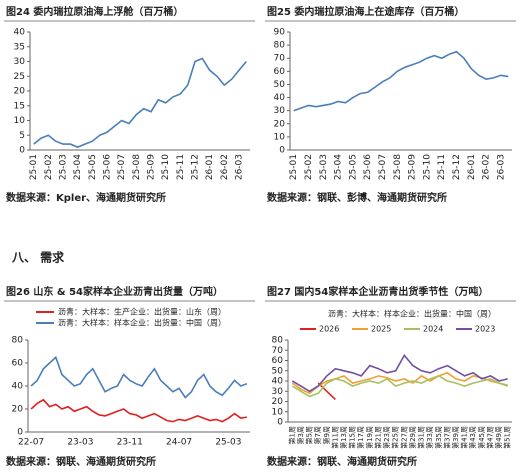 Image resolution: width=522 pixels, height=474 pixels. What do you see at coordinates (326, 435) in the screenshot?
I see `x-tick-label: 第9周` at bounding box center [326, 435].